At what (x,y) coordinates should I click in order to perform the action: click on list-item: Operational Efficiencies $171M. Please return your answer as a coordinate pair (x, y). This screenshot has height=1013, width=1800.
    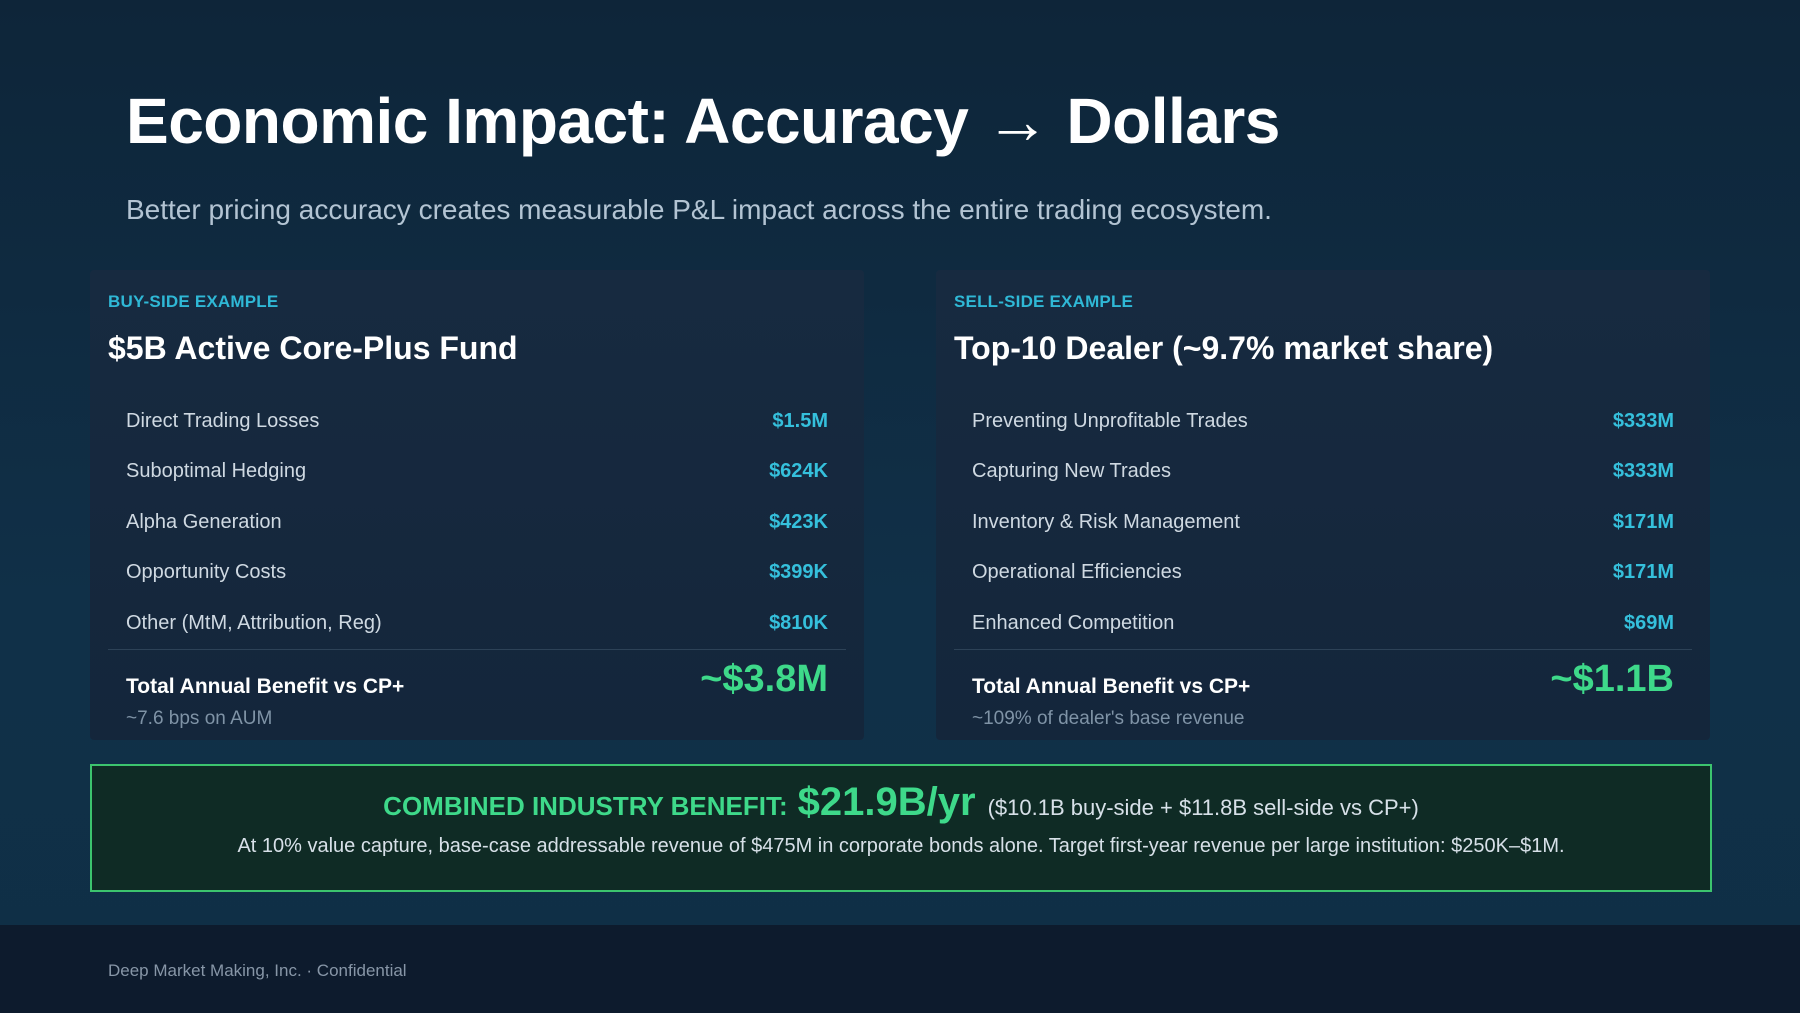
    Looking at the image, I should click on (1314, 573).